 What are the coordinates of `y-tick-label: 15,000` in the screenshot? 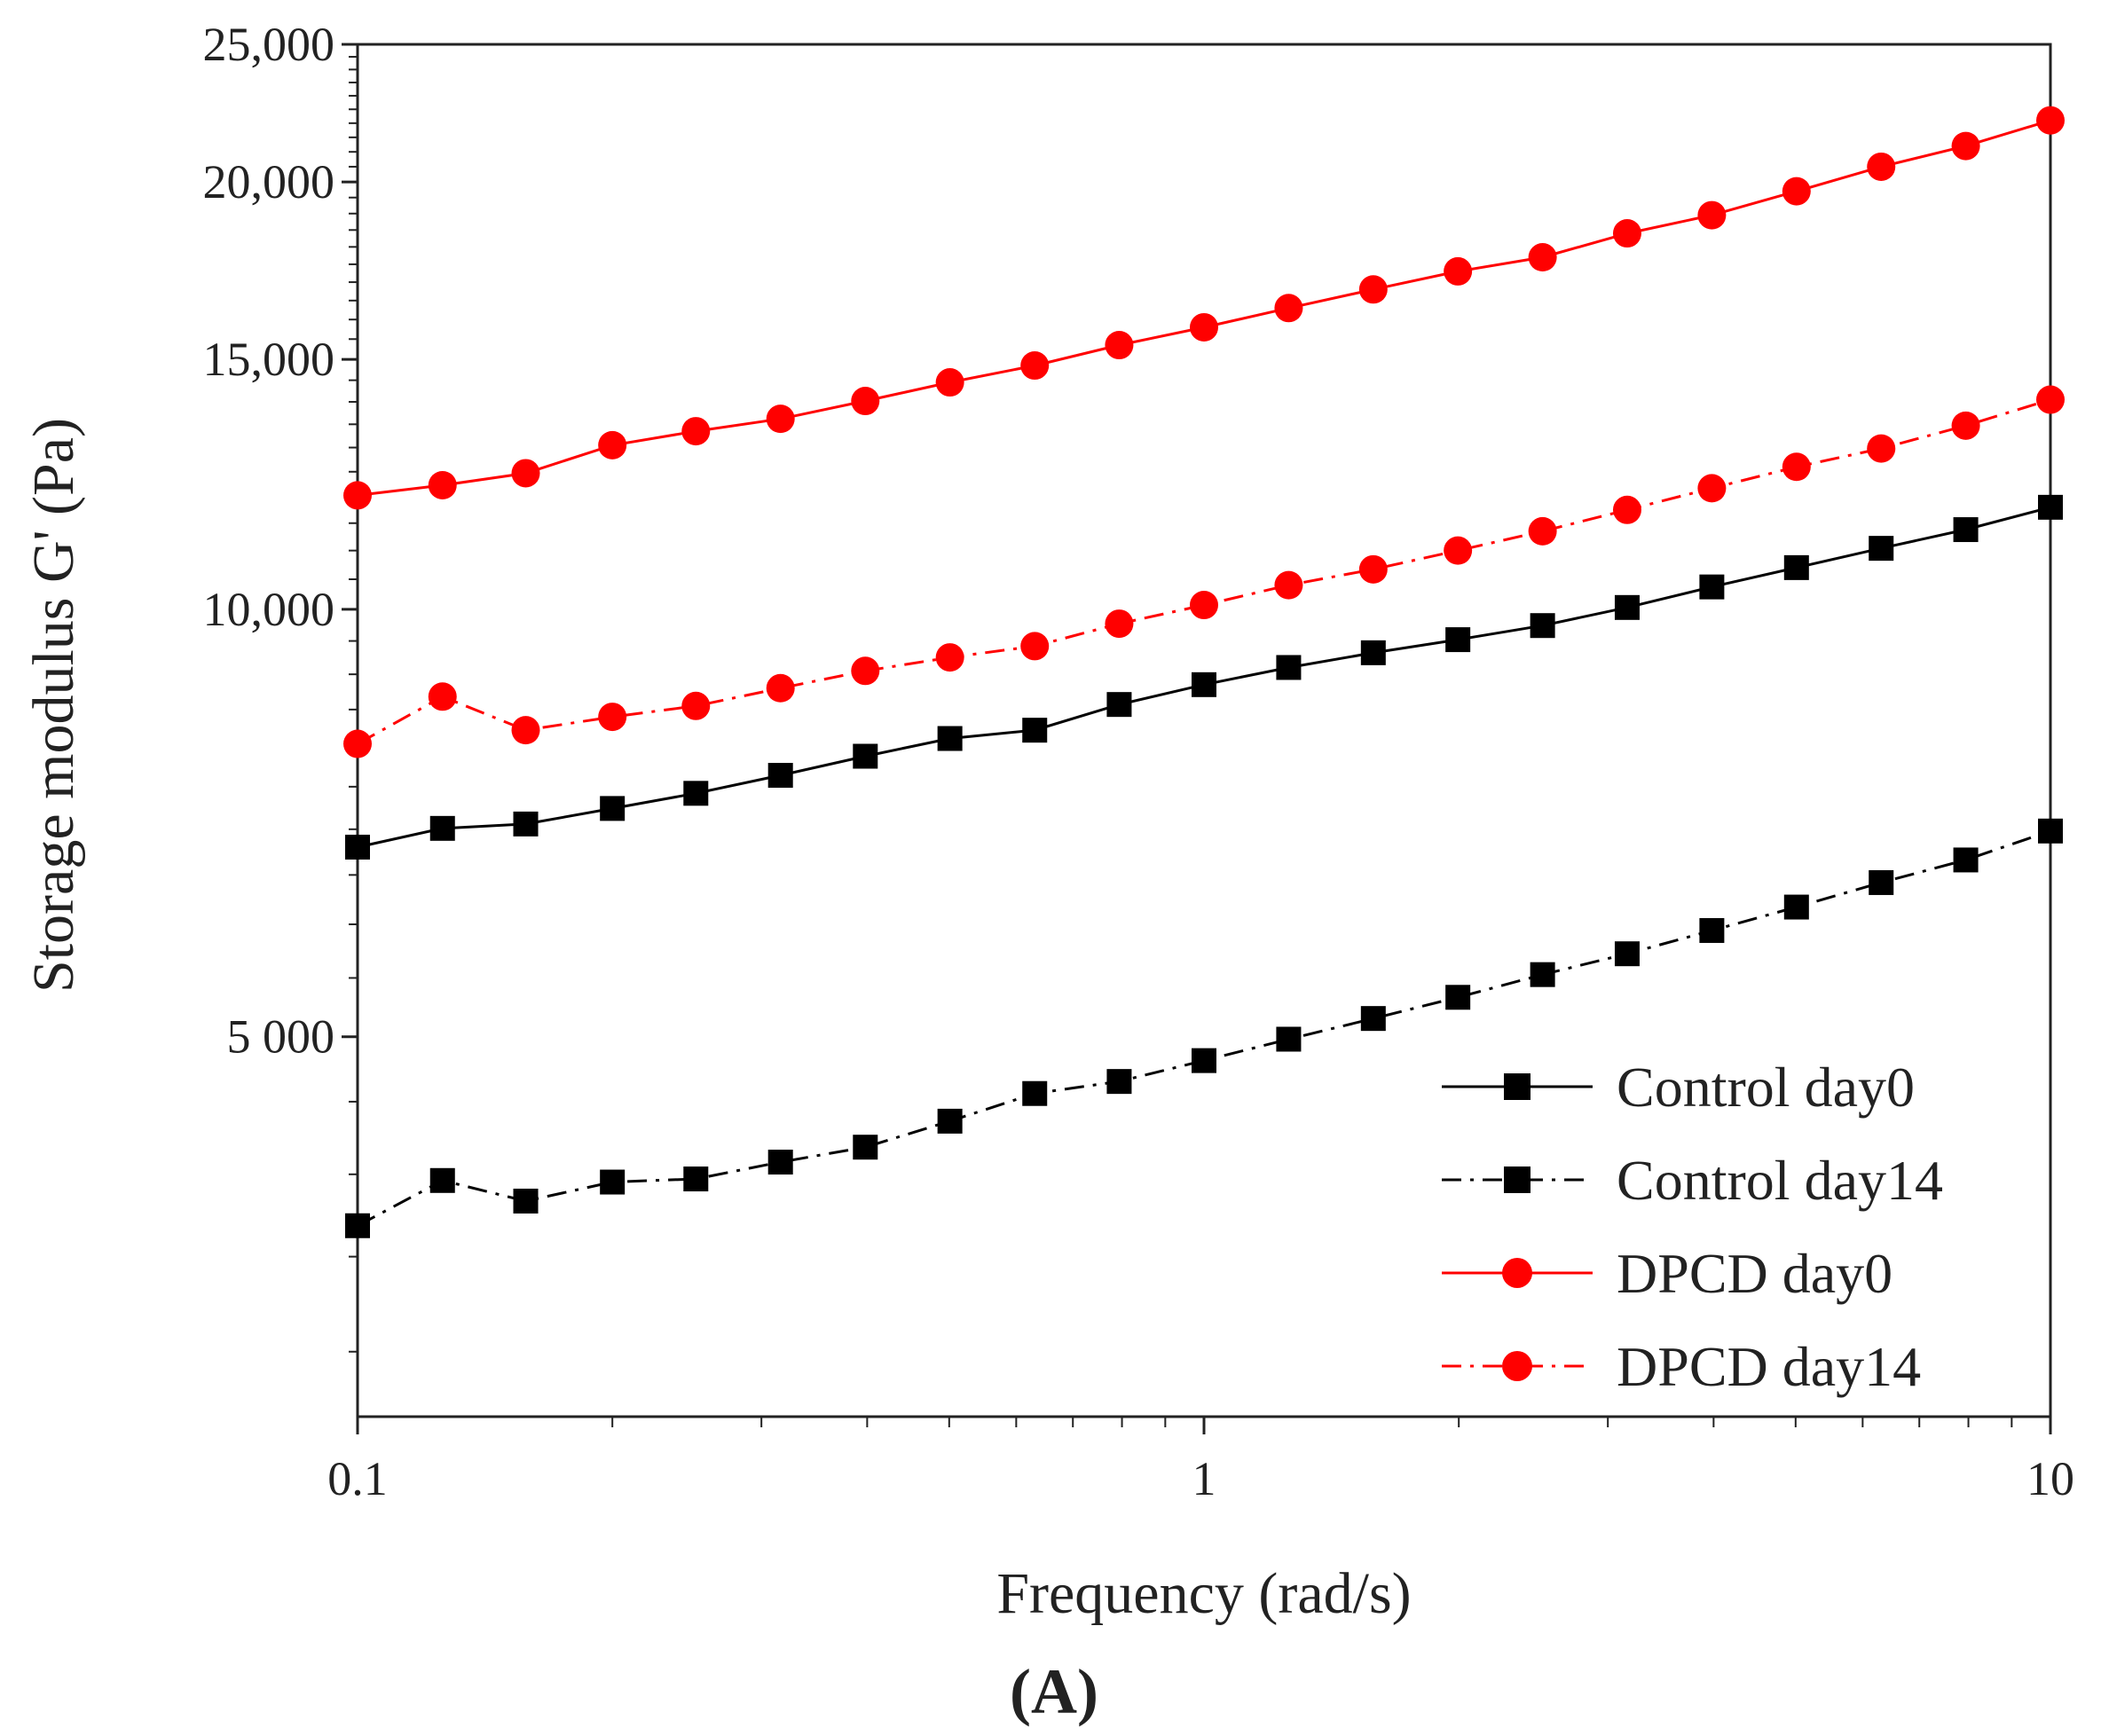 It's located at (269, 359).